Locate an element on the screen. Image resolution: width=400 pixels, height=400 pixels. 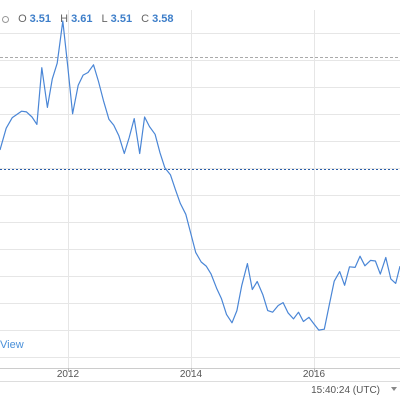
high-value: 3.61 is located at coordinates (82, 19).